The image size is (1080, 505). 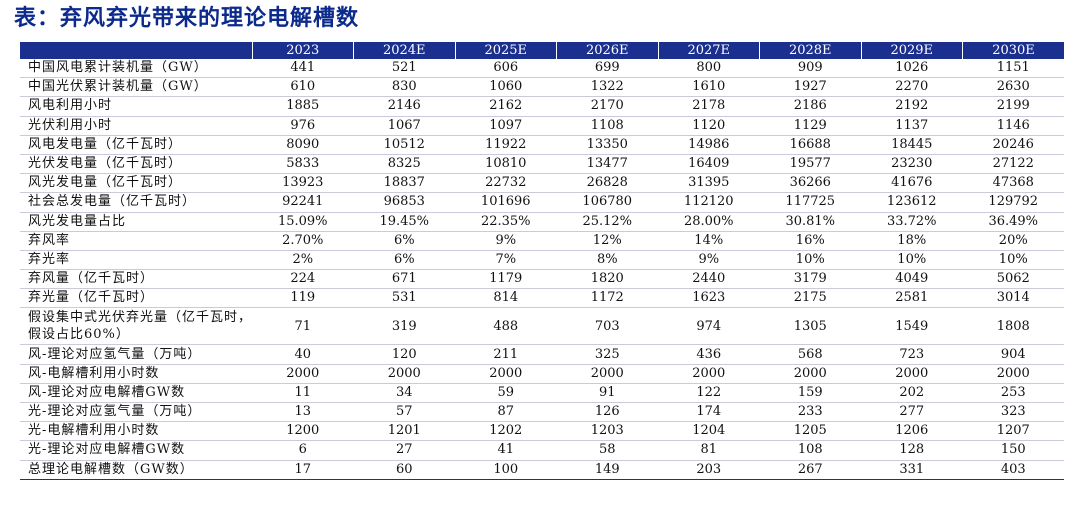 What do you see at coordinates (506, 260) in the screenshot?
I see `table-cell: 7%` at bounding box center [506, 260].